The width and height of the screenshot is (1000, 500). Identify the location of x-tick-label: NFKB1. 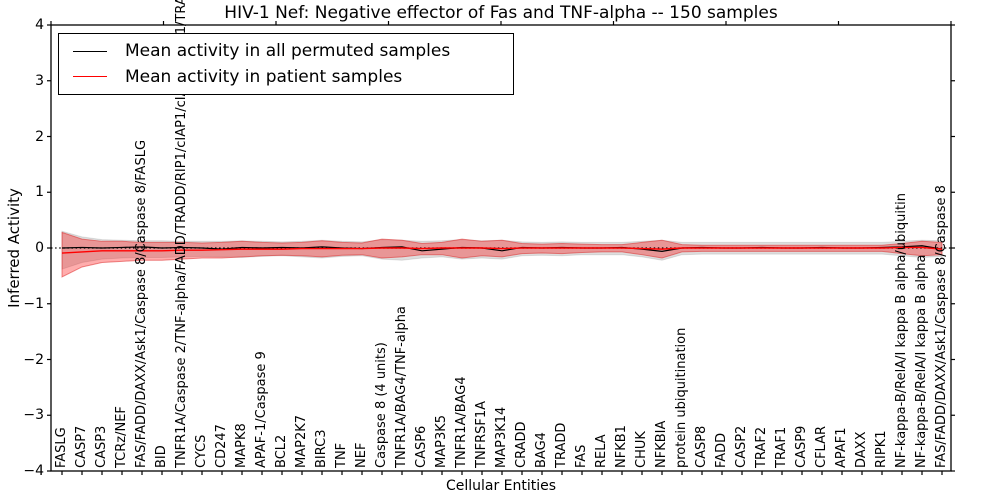
(621, 446).